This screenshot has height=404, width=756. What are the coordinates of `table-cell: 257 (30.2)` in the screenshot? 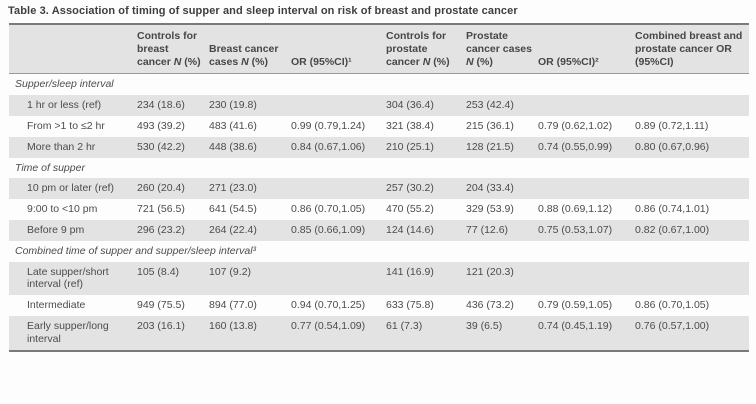 It's located at (426, 189).